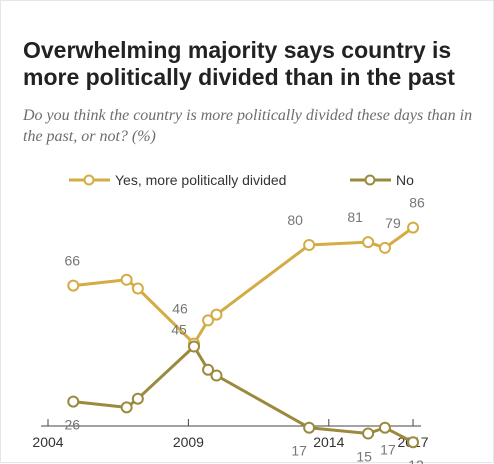 This screenshot has width=494, height=464. Describe the element at coordinates (393, 223) in the screenshot. I see `data-label: 79` at that location.